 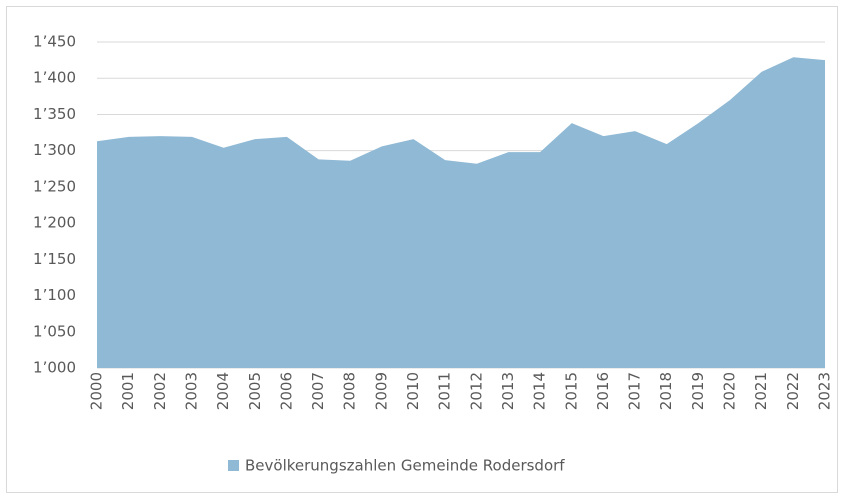 What do you see at coordinates (603, 391) in the screenshot?
I see `x-tick-label: 2016` at bounding box center [603, 391].